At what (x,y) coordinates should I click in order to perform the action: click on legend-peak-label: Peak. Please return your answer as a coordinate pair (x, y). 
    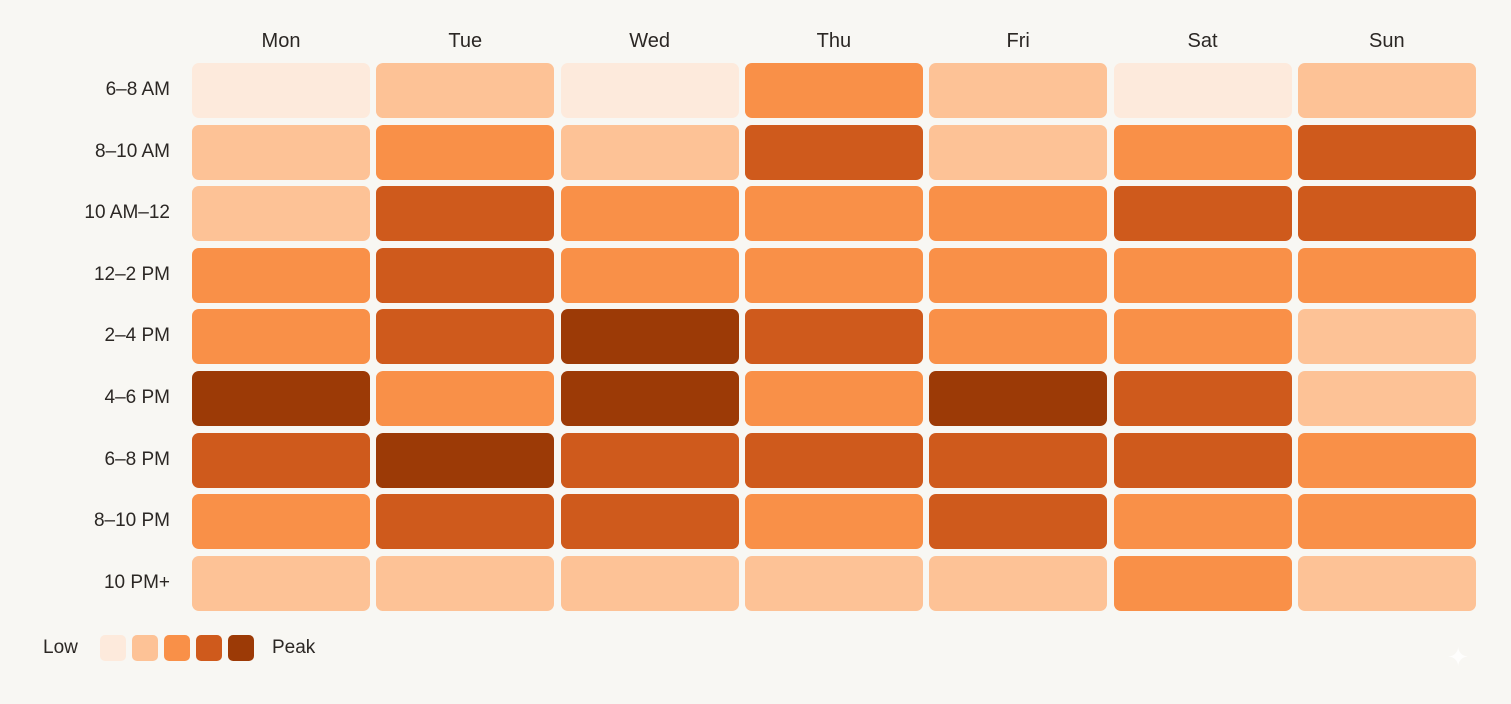
    Looking at the image, I should click on (294, 647).